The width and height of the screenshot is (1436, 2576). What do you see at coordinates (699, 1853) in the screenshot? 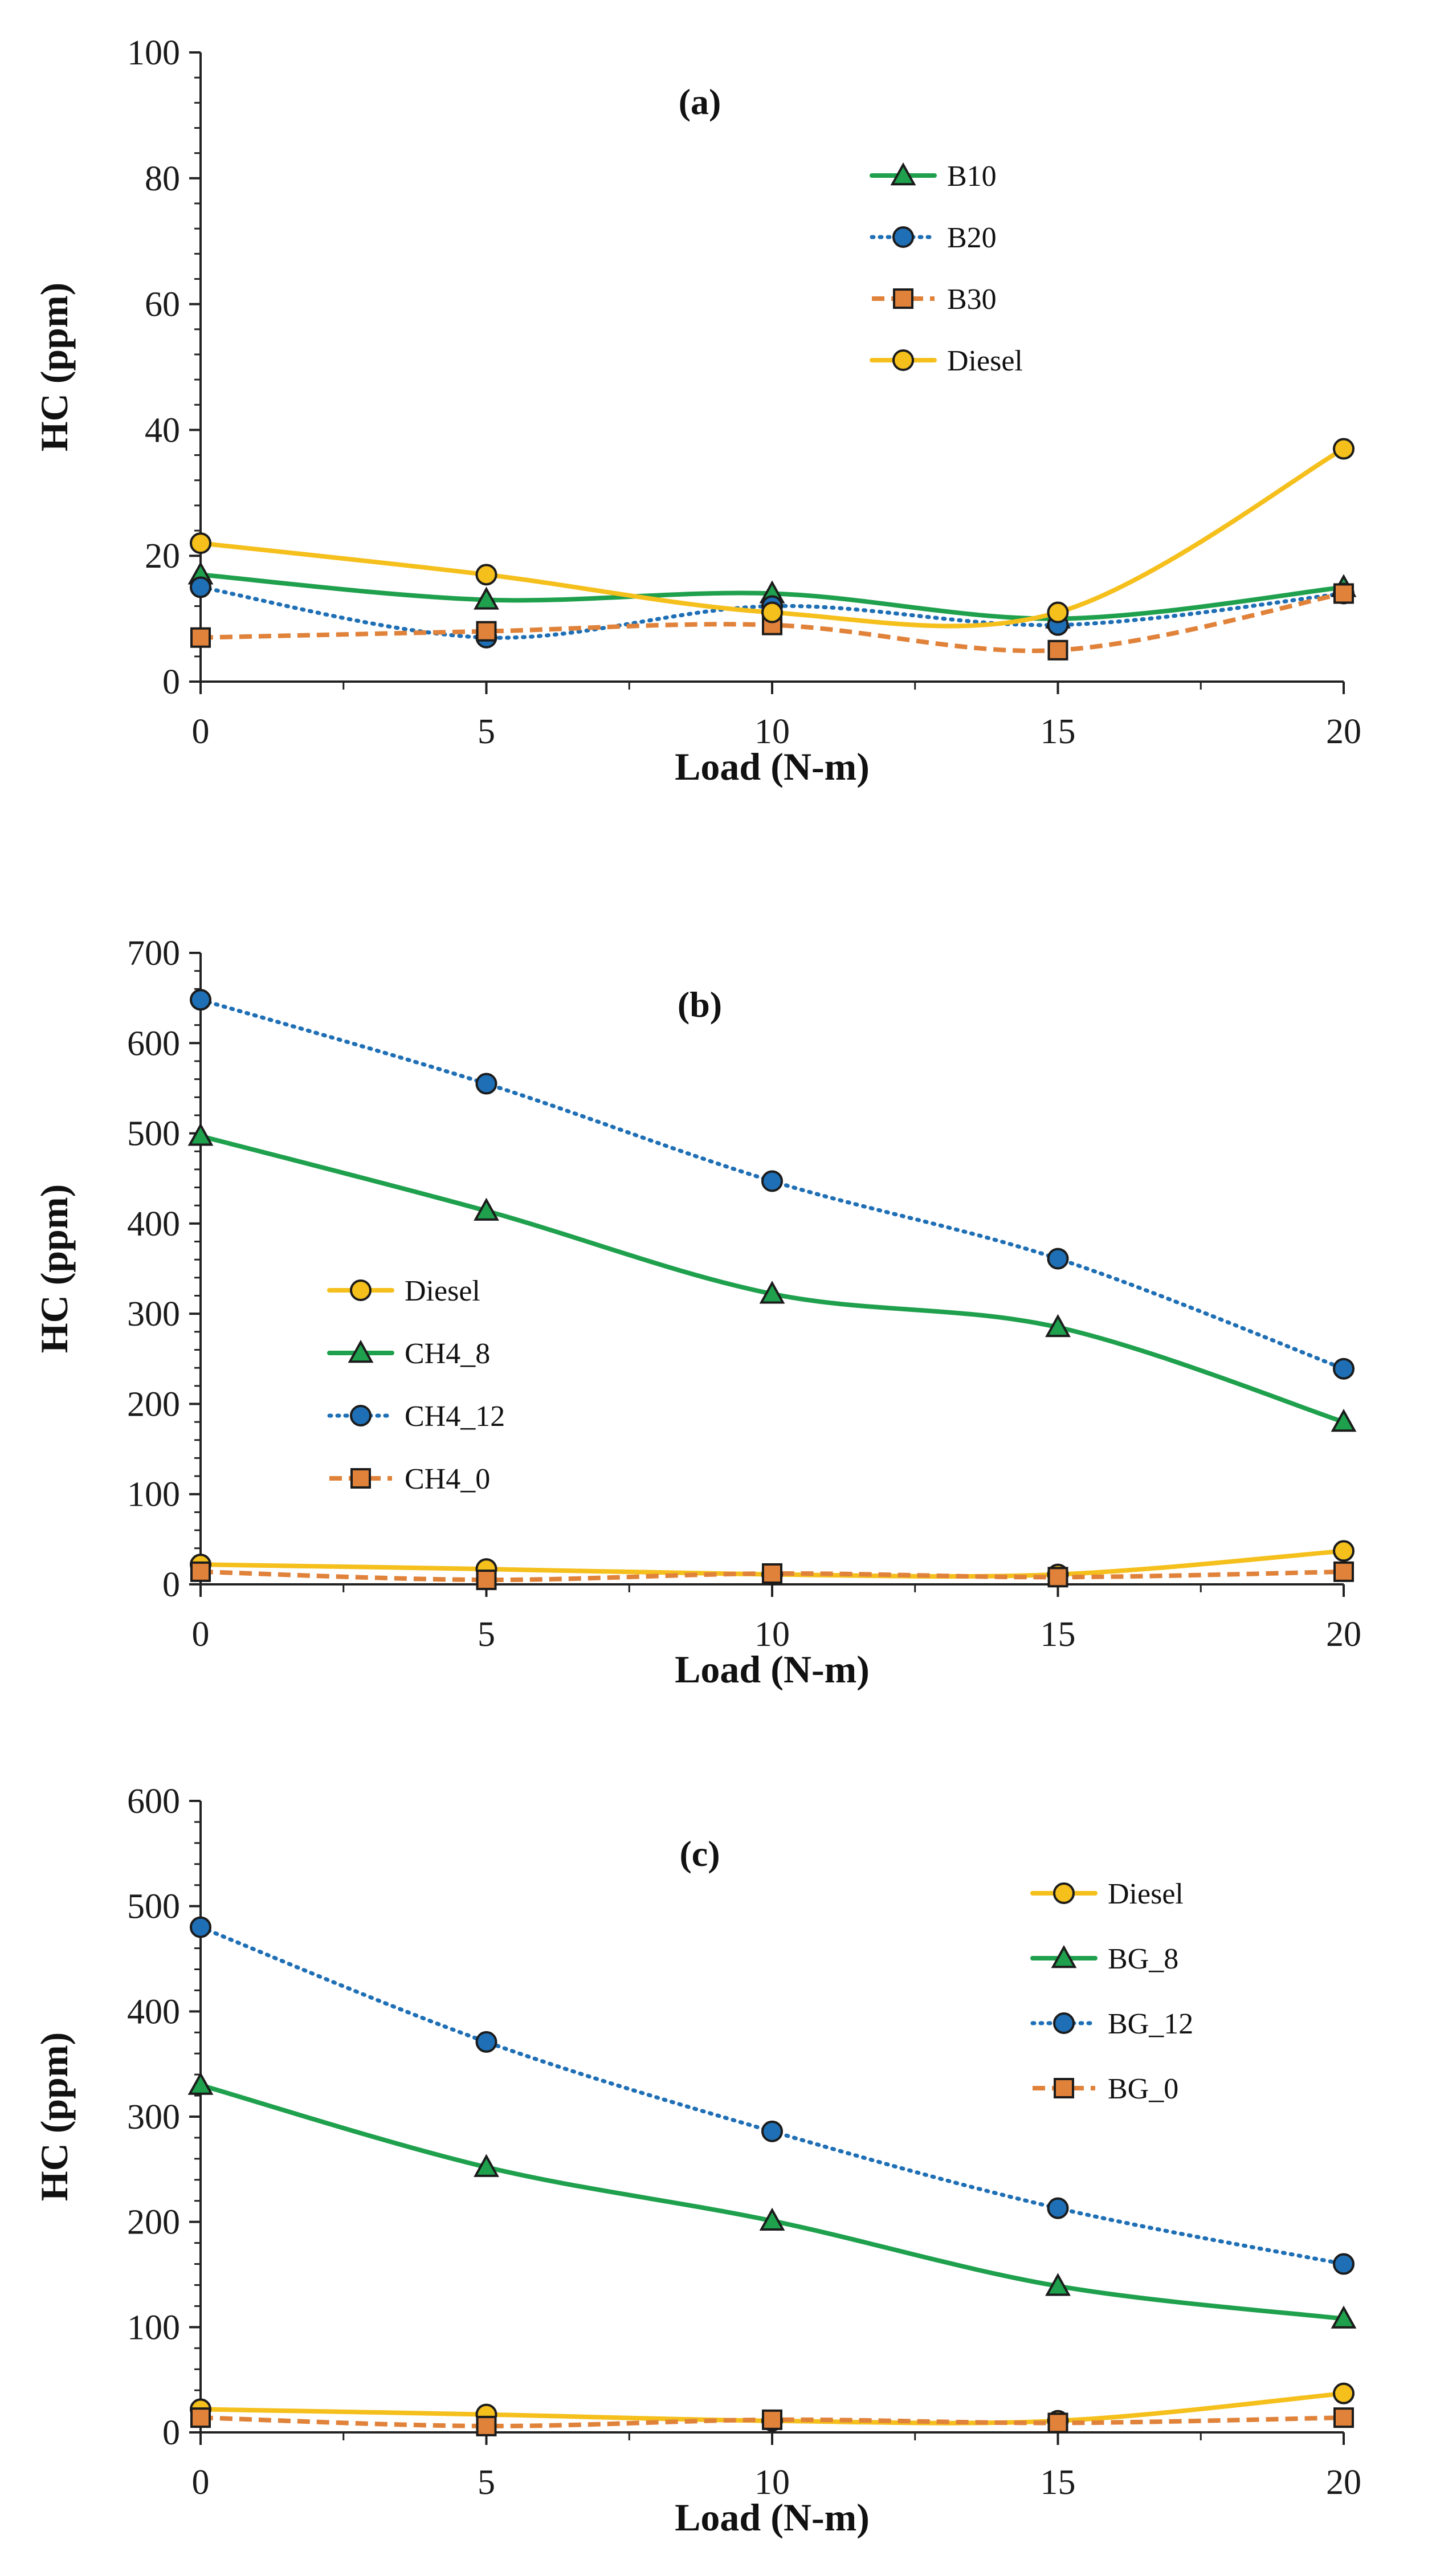
I see `panel-label: (c)` at bounding box center [699, 1853].